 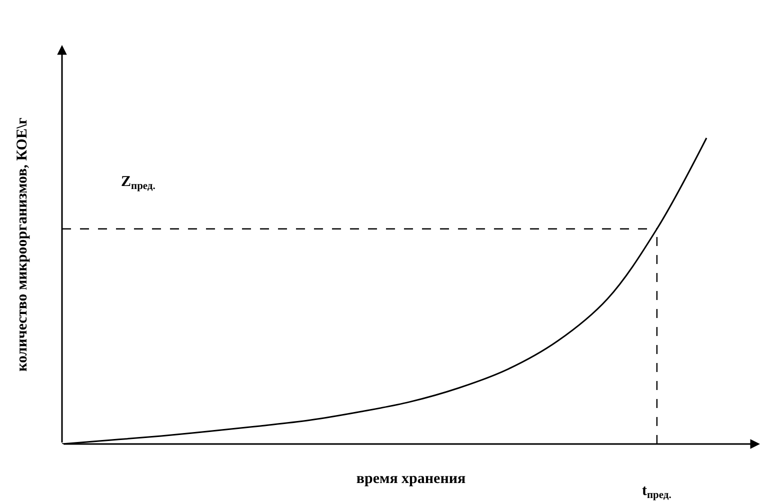 What do you see at coordinates (22, 244) in the screenshot?
I see `y-axis-title: количество микроорганизмов, КОЕ\г` at bounding box center [22, 244].